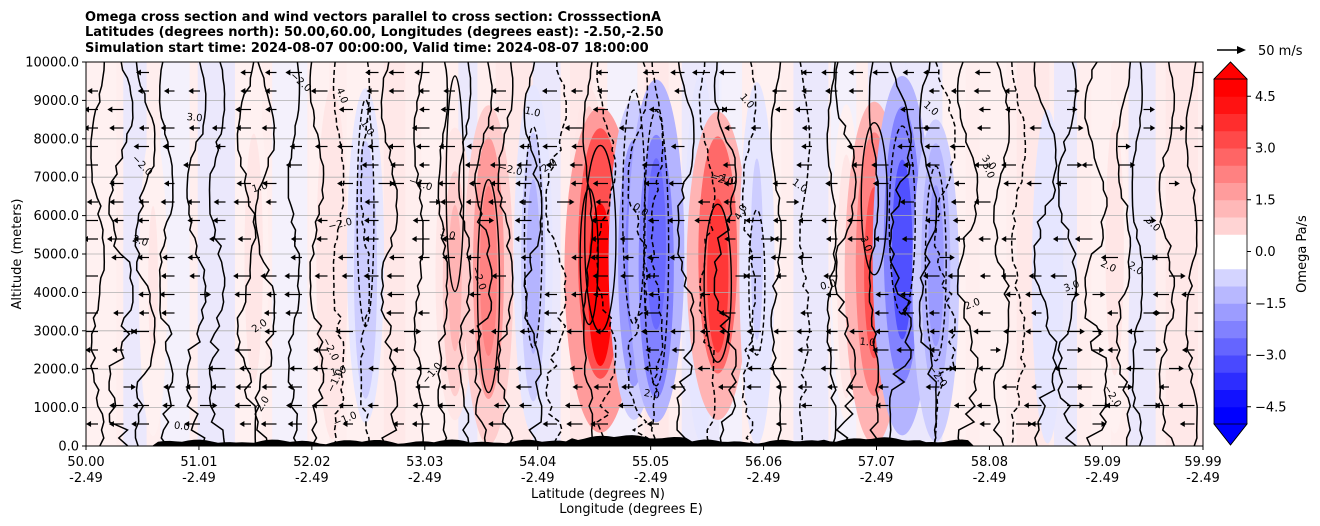 The height and width of the screenshot is (526, 1320). I want to click on y-tick-label: 3000.0, so click(57, 331).